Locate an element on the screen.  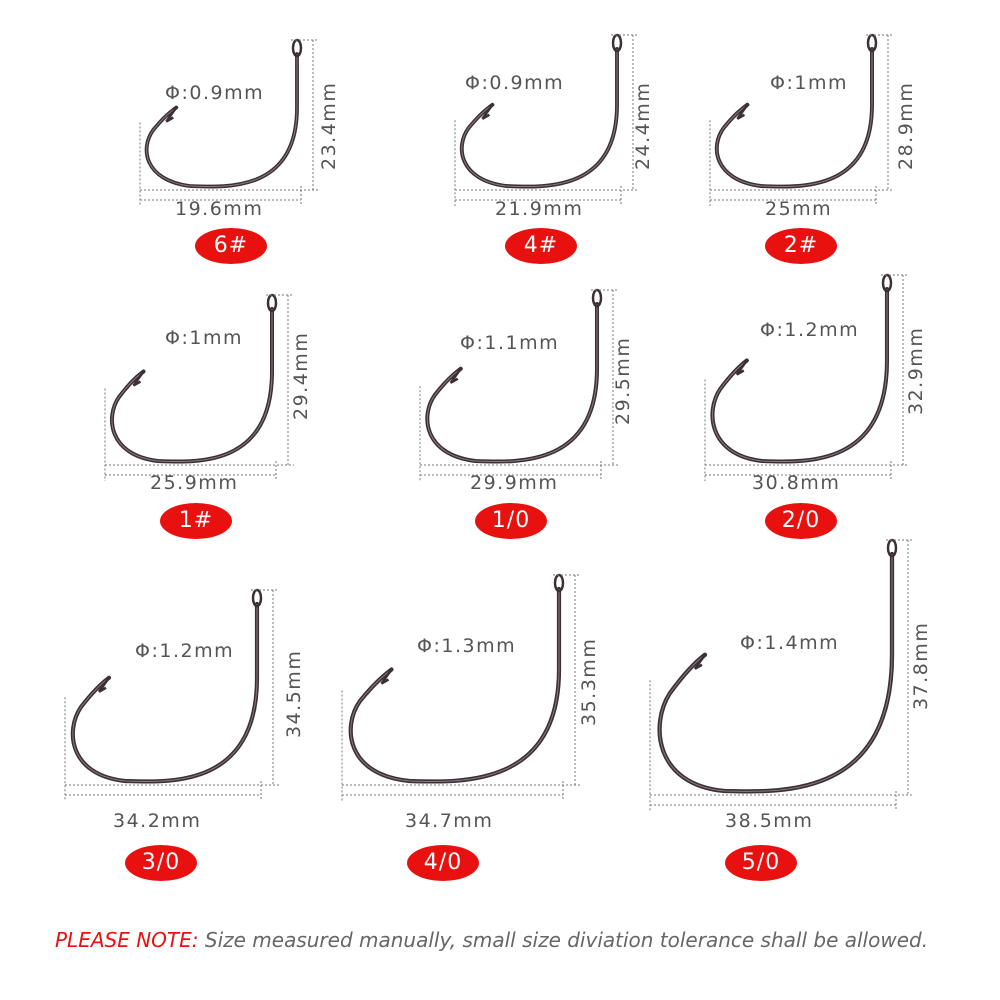
hook-height-label: 37.8mm is located at coordinates (921, 665).